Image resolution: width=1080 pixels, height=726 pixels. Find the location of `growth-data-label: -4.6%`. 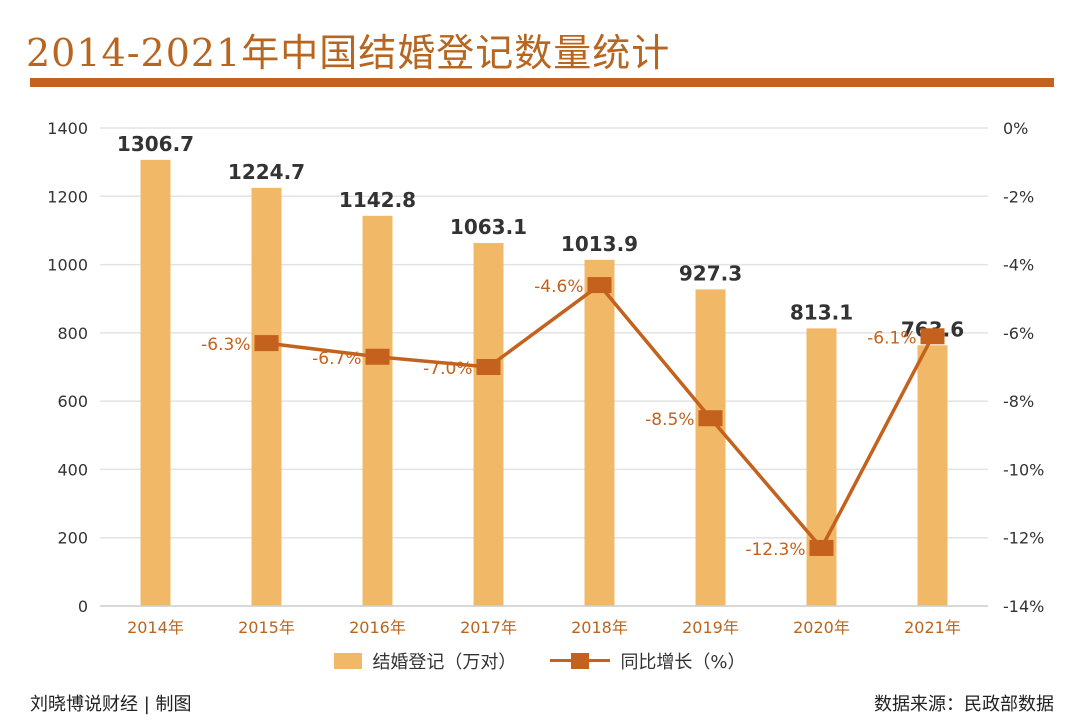

growth-data-label: -4.6% is located at coordinates (558, 287).